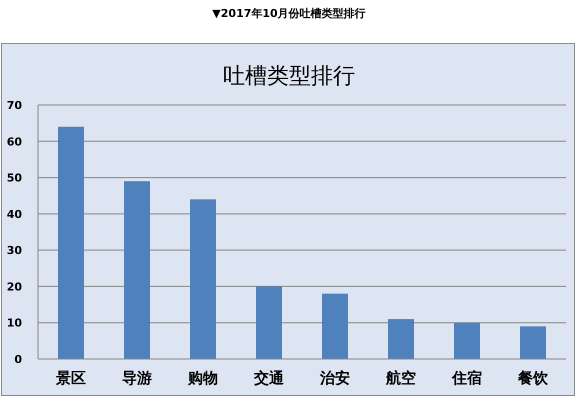  What do you see at coordinates (70, 378) in the screenshot?
I see `x-tick-label: 景区` at bounding box center [70, 378].